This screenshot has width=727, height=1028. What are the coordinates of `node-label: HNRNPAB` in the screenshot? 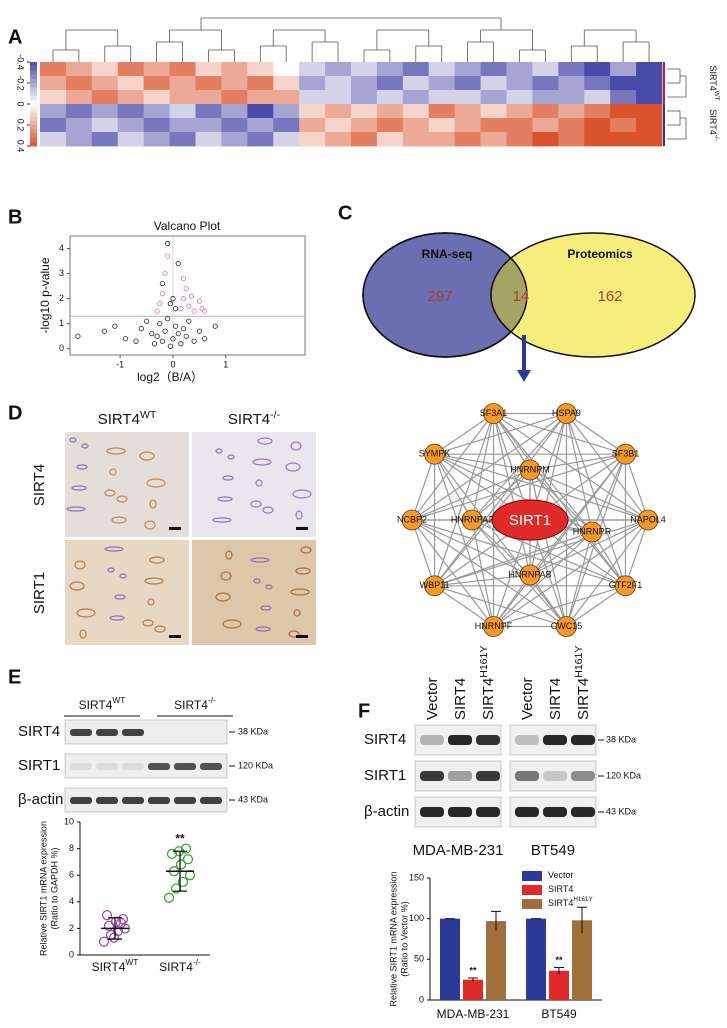 It's located at (529, 574).